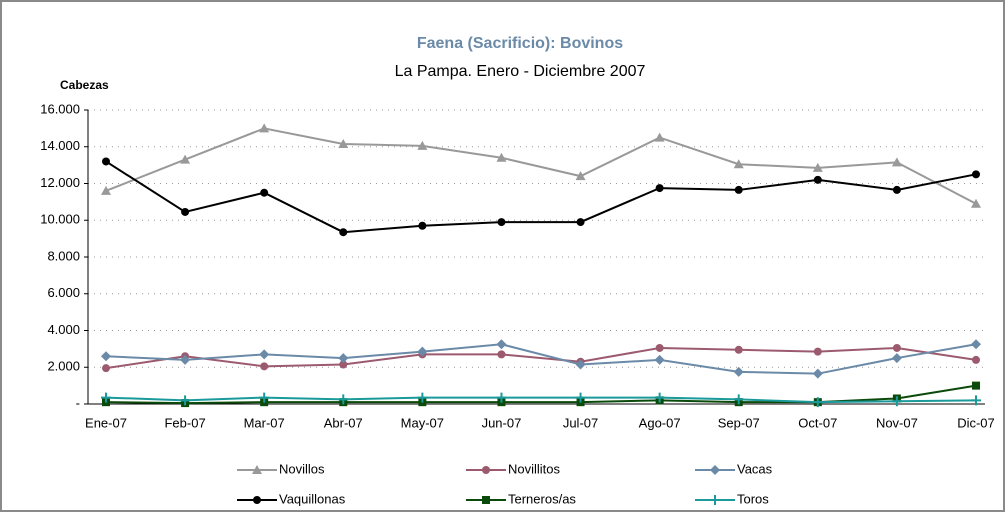 Image resolution: width=1005 pixels, height=517 pixels. Describe the element at coordinates (502, 422) in the screenshot. I see `x-tick-label: Jun-07` at that location.